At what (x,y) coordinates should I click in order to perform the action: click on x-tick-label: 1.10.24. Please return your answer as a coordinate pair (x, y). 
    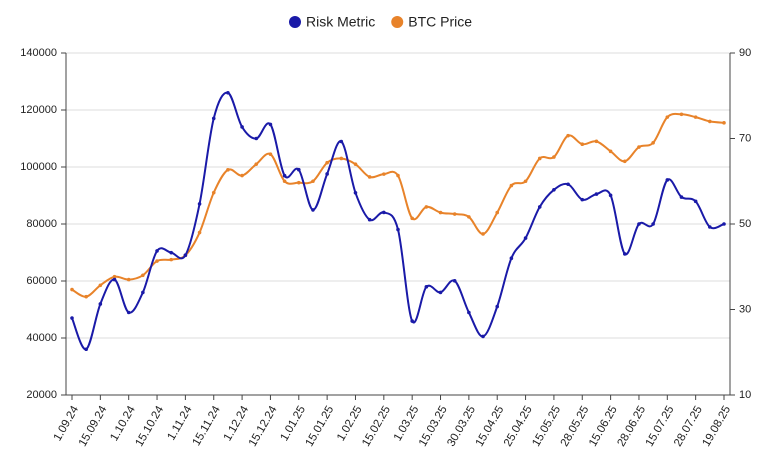
    Looking at the image, I should click on (123, 423).